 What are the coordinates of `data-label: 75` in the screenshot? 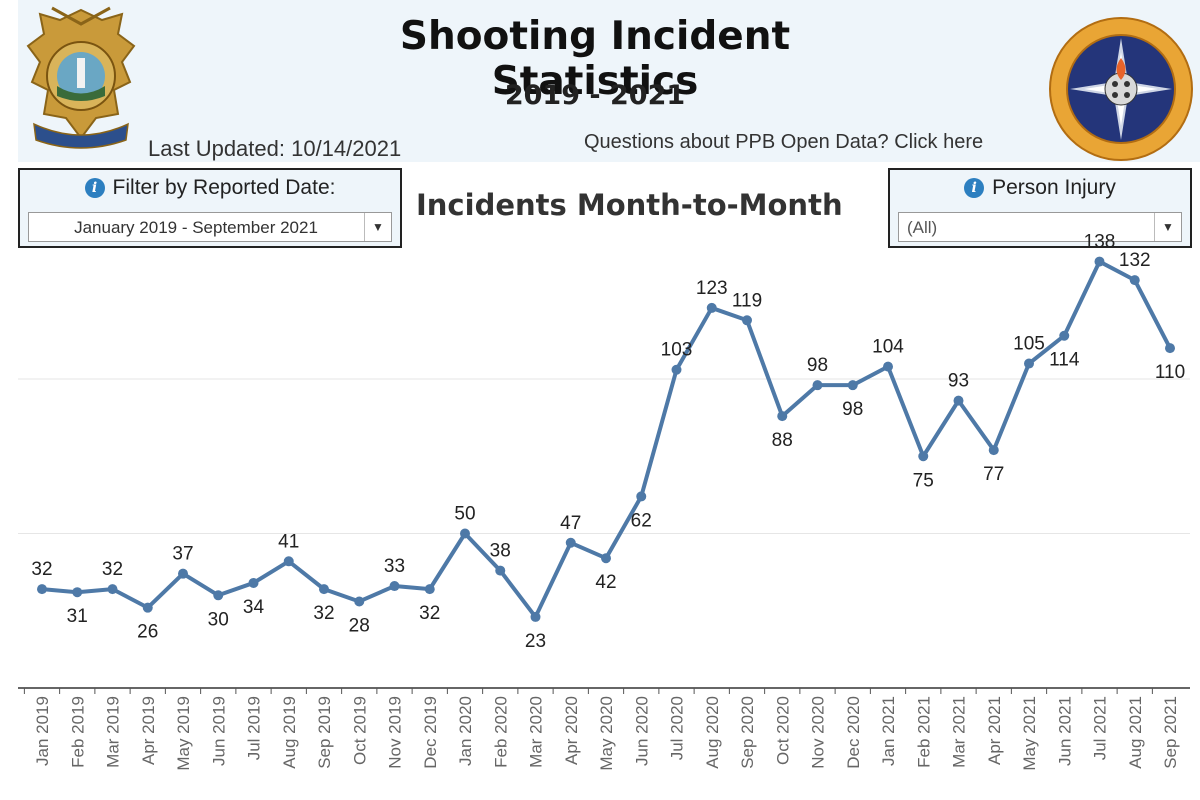 It's located at (923, 480).